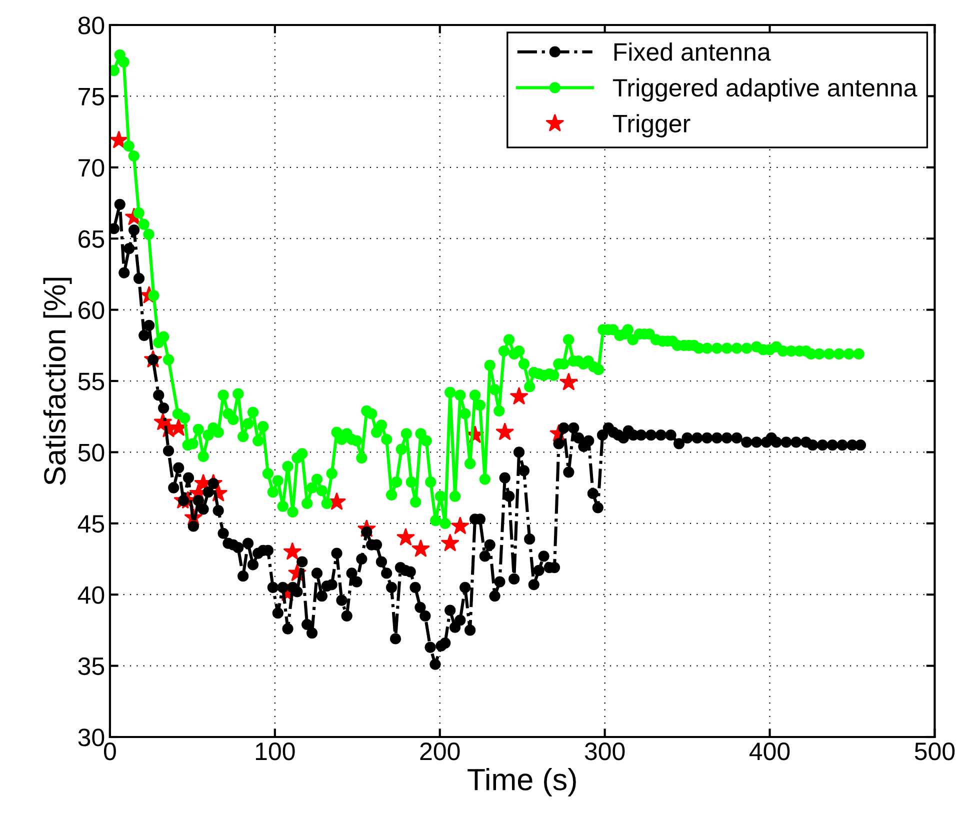 The image size is (968, 822). Describe the element at coordinates (91, 239) in the screenshot. I see `y-tick-label: 65` at that location.